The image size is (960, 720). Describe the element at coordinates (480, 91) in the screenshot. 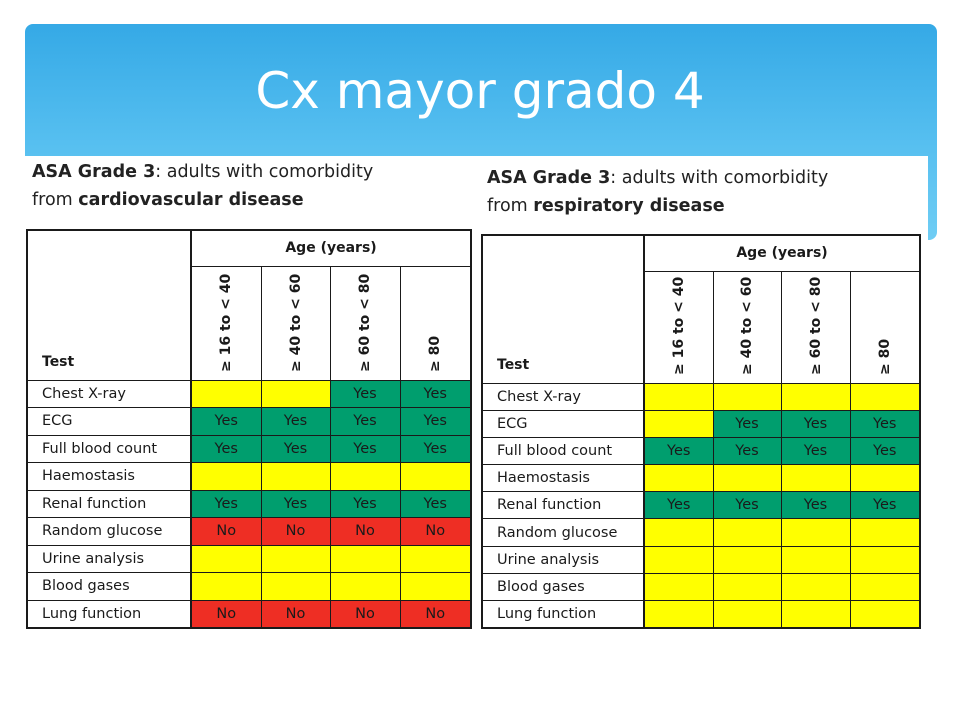

I see `slide-title: Cx mayor grado 4` at that location.